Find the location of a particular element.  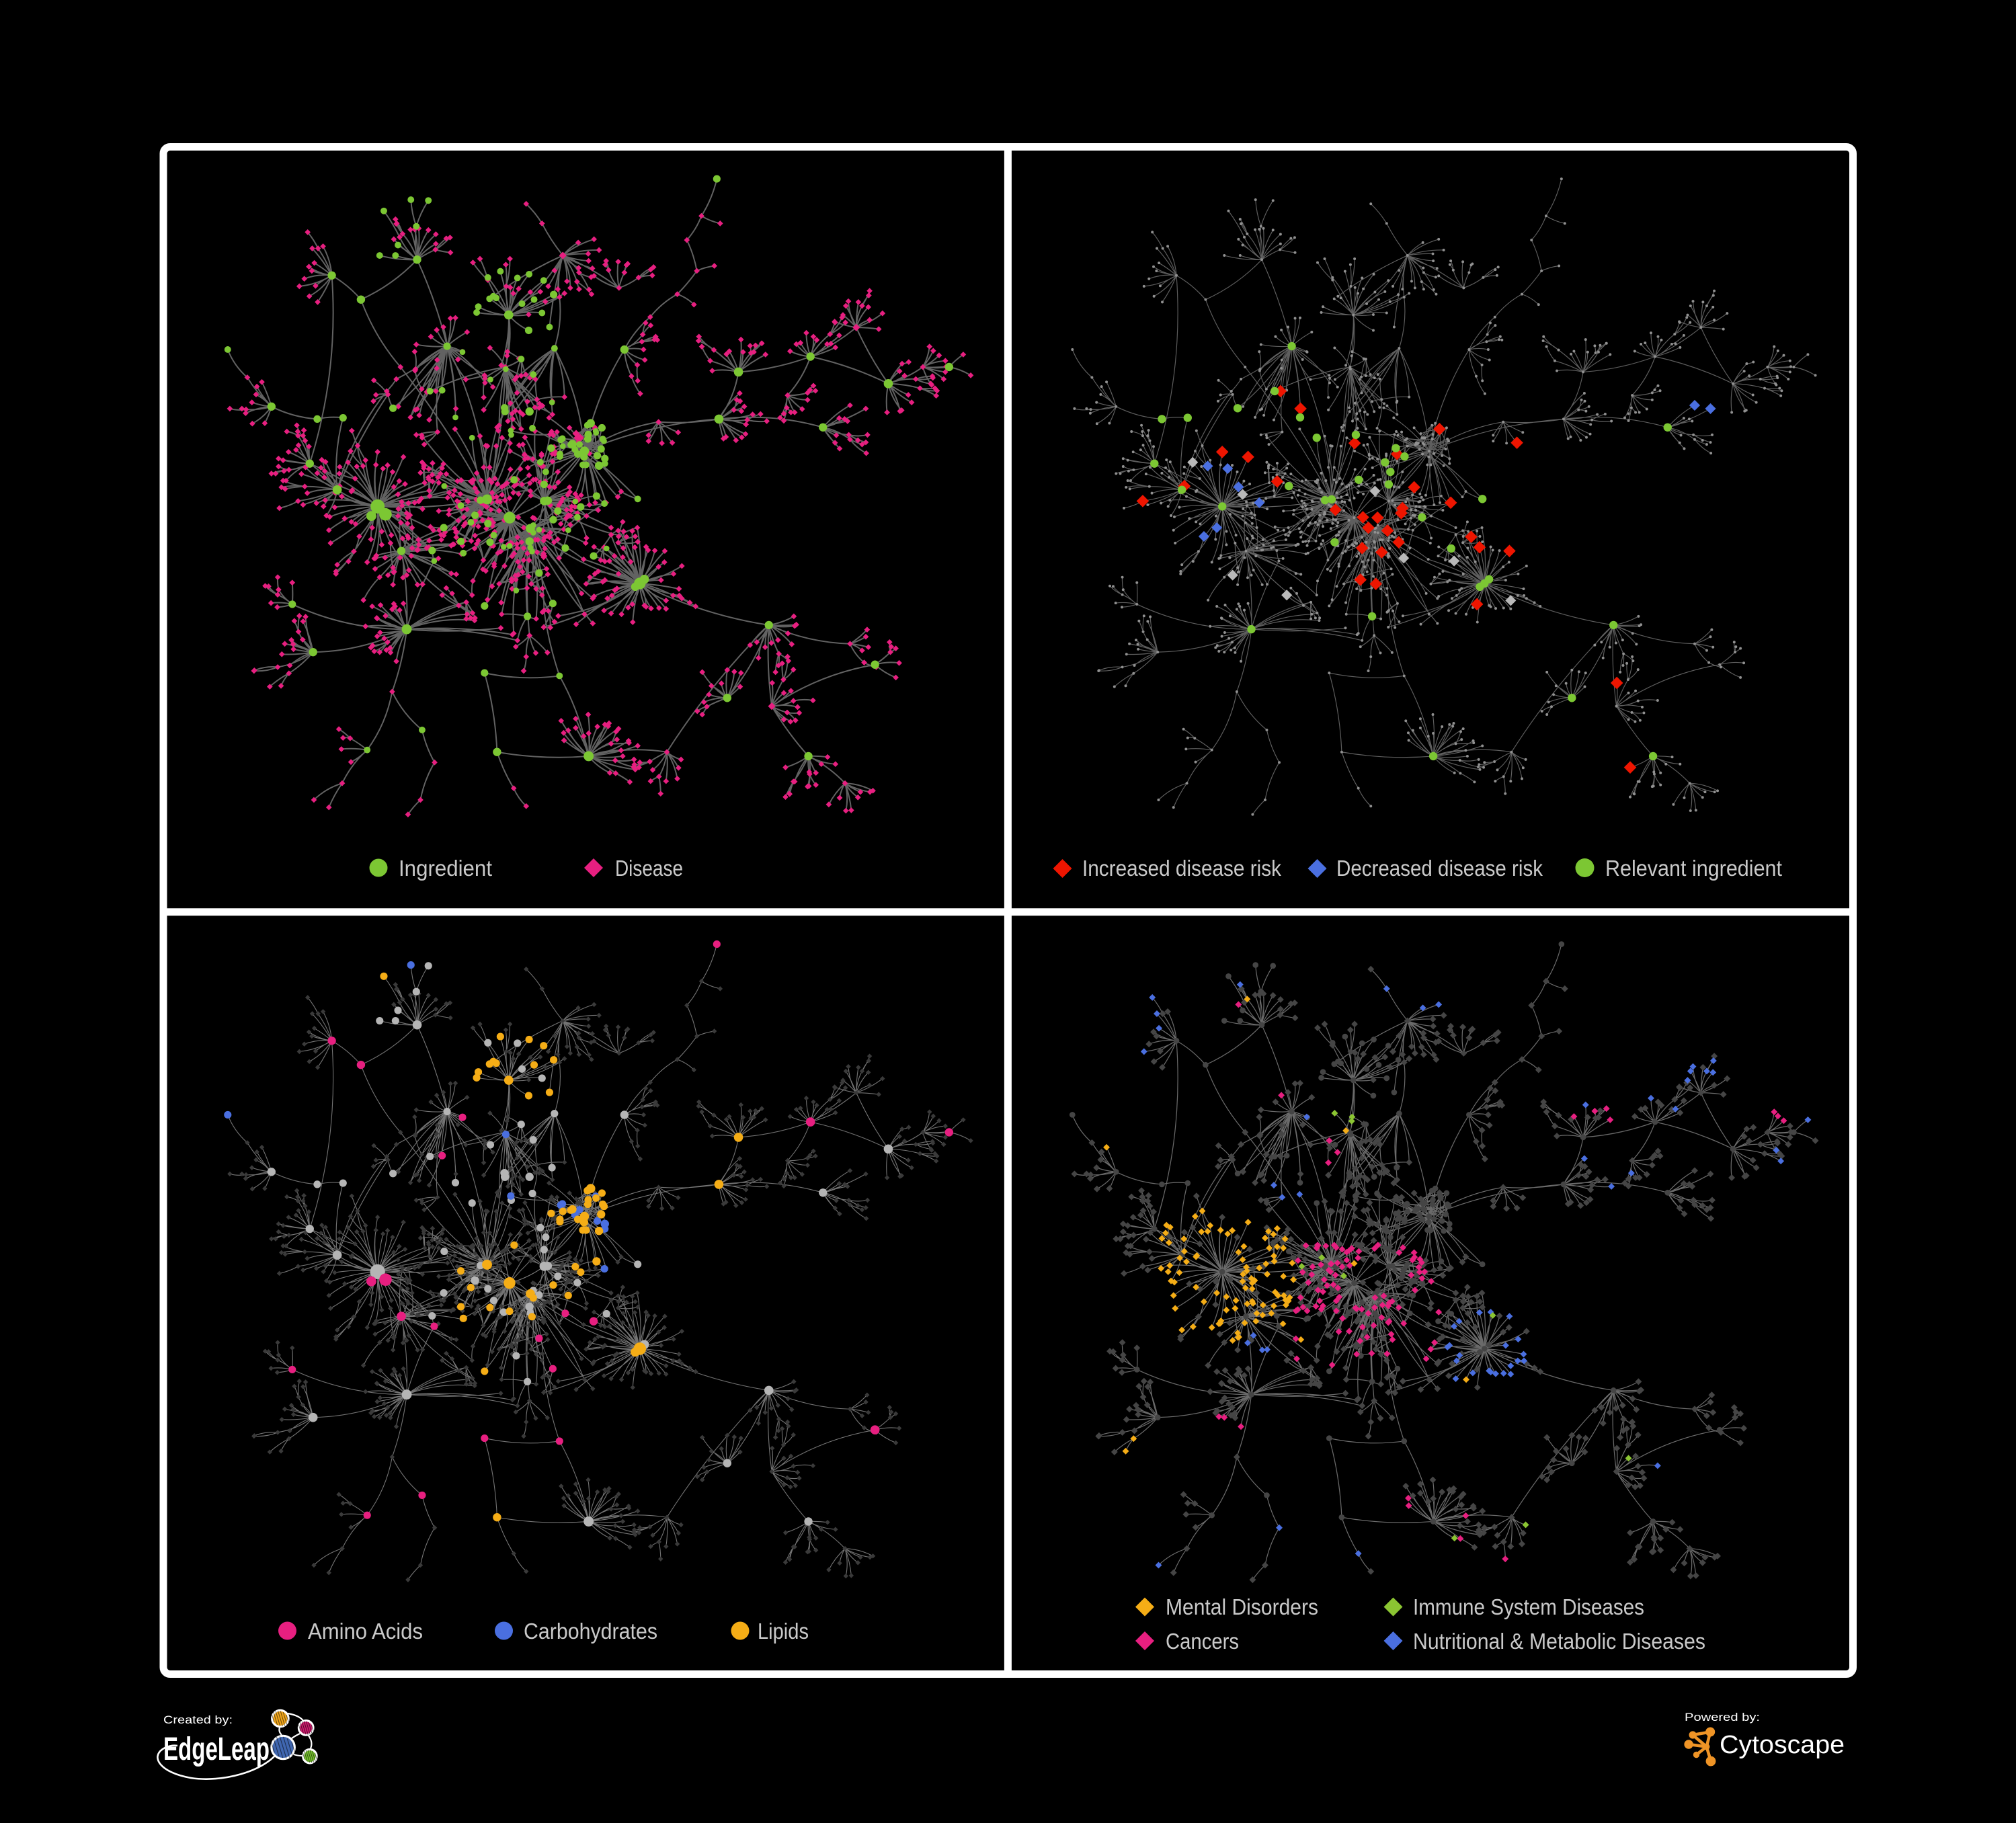

svg-text:Nutritional & Metabolic Diseas: Nutritional & Metabolic Diseases is located at coordinates (1559, 1641).